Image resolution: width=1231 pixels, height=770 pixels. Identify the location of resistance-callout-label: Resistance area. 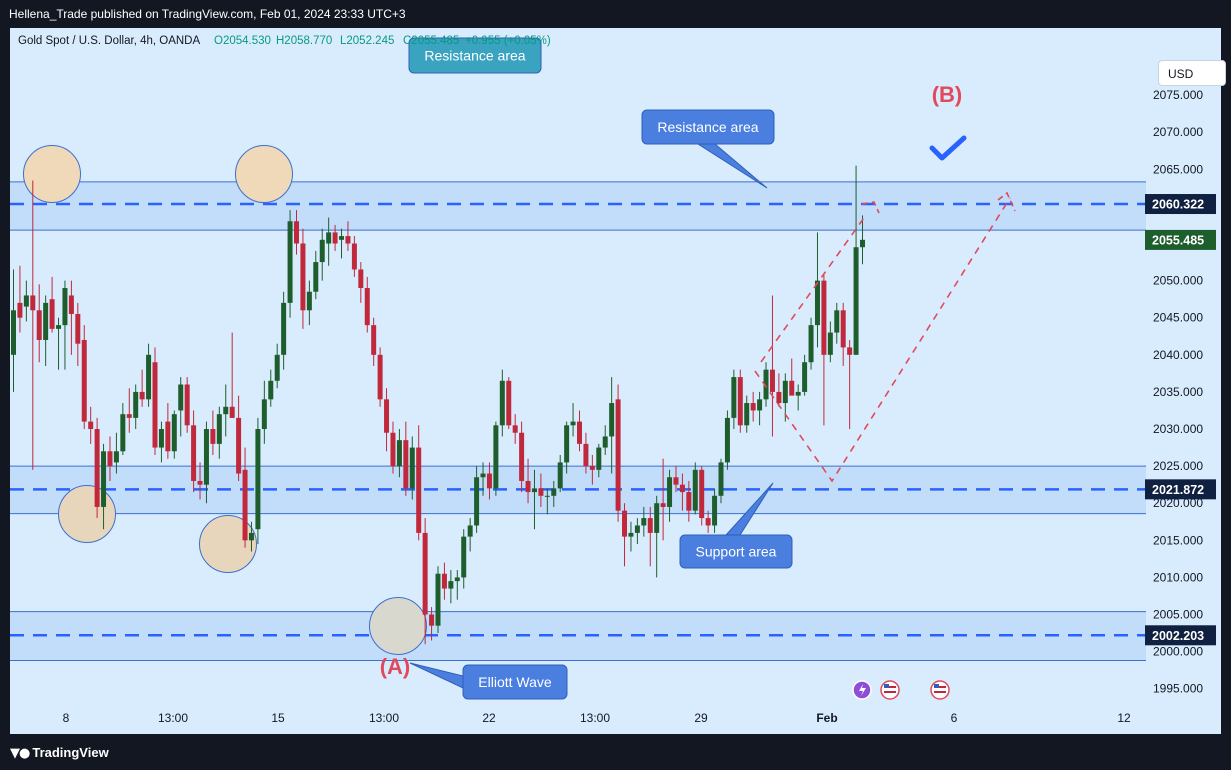
(707, 127).